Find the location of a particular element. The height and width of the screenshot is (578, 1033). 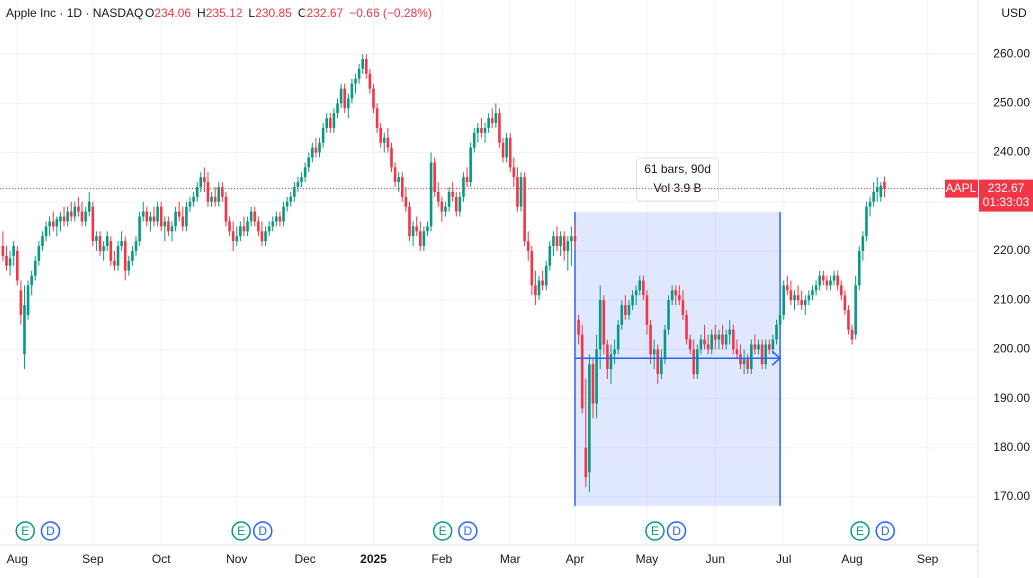

x-tick-label: Oct is located at coordinates (161, 559).